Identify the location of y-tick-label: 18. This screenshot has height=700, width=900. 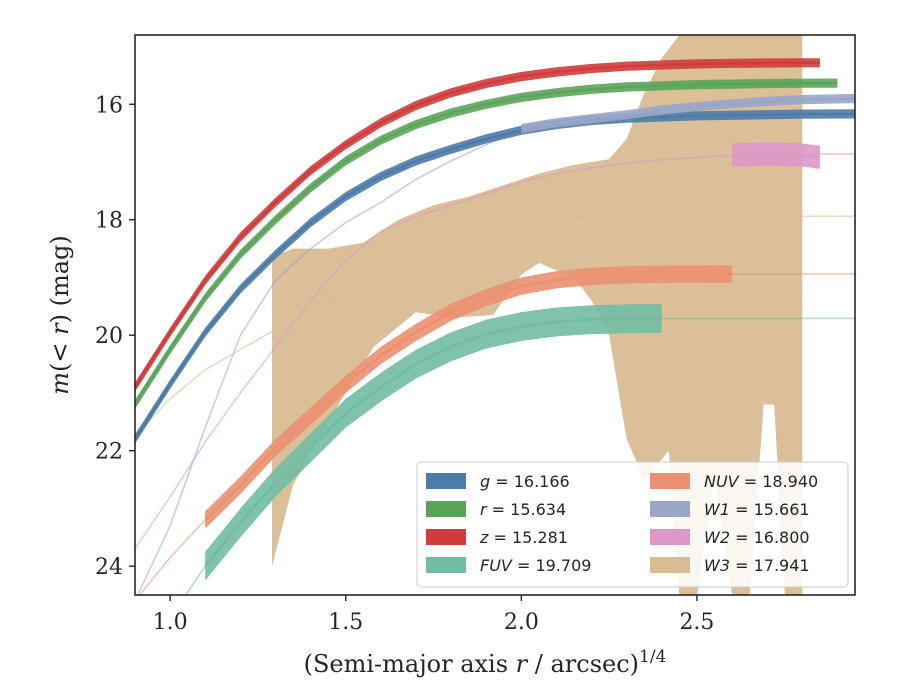
(109, 221).